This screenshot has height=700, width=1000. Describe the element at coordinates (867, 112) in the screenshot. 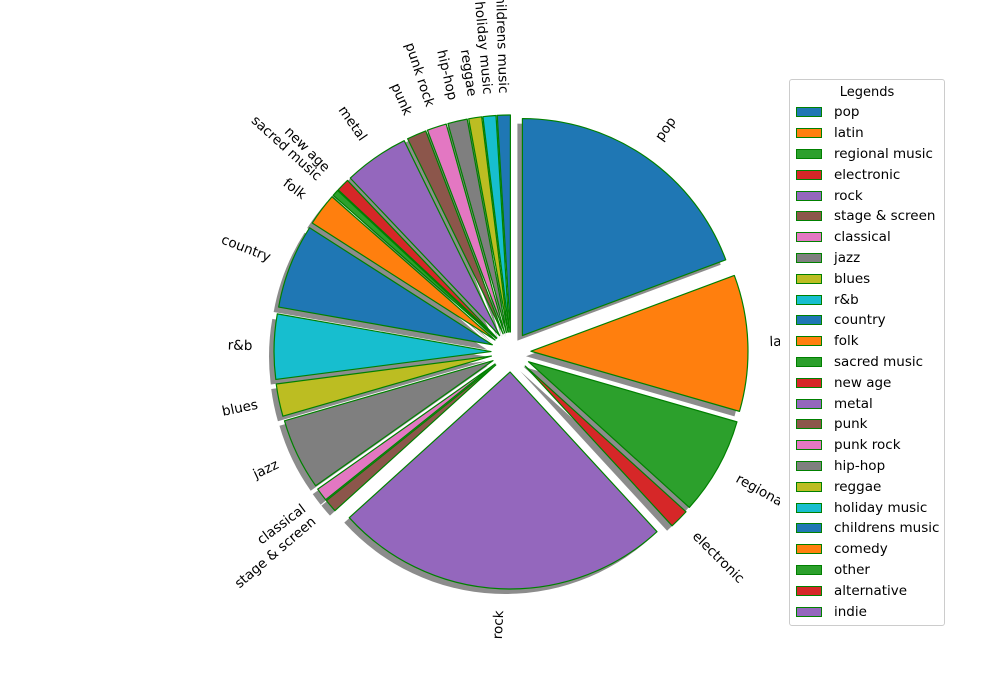

I see `legend-item-pop: pop` at that location.